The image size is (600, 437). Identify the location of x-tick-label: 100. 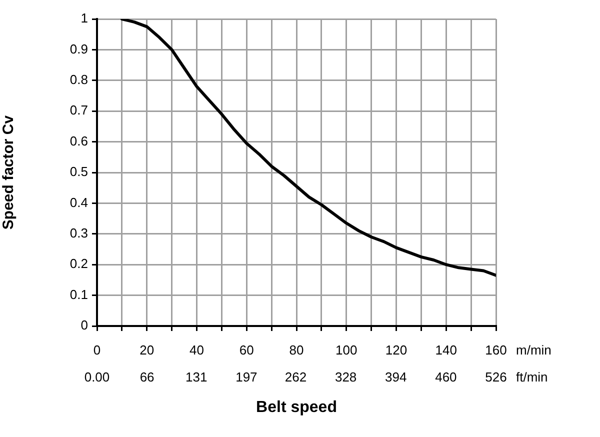
(347, 350).